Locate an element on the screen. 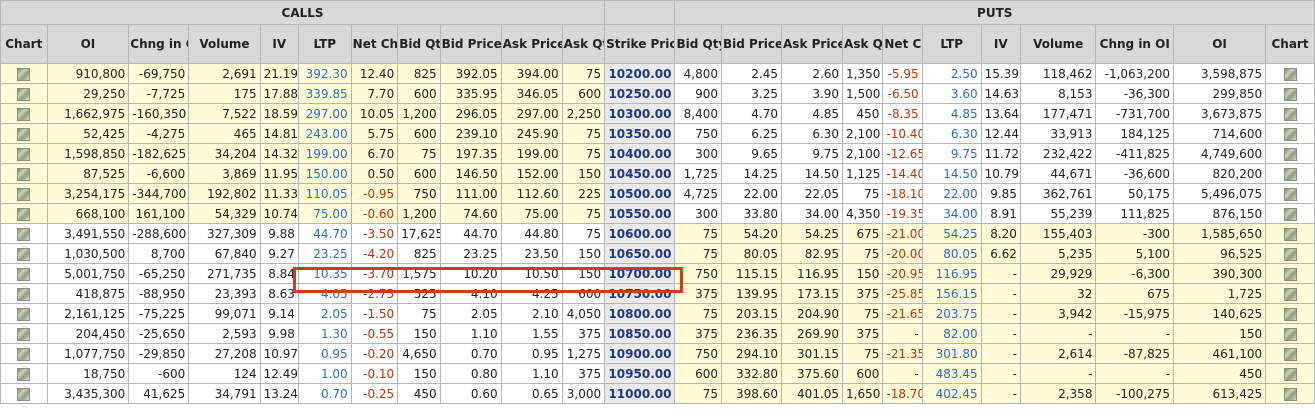 This screenshot has height=419, width=1315. strike-price-cell: 10800.00 is located at coordinates (640, 313).